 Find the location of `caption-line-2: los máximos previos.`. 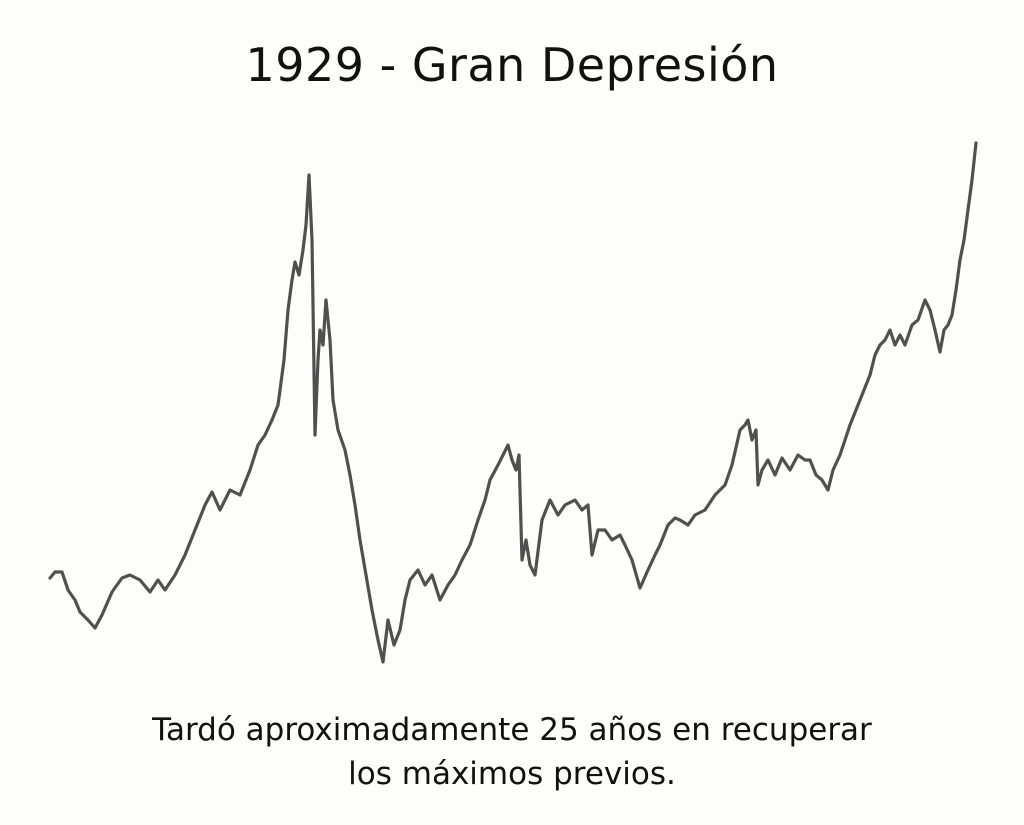

caption-line-2: los máximos previos. is located at coordinates (512, 774).